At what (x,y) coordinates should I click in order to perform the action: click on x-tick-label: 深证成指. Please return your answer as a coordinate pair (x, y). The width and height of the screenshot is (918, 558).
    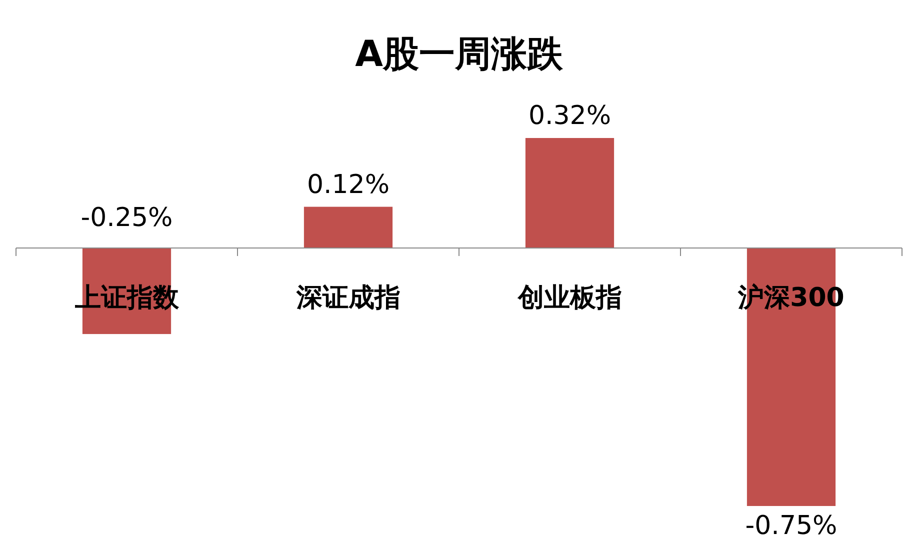
    Looking at the image, I should click on (347, 298).